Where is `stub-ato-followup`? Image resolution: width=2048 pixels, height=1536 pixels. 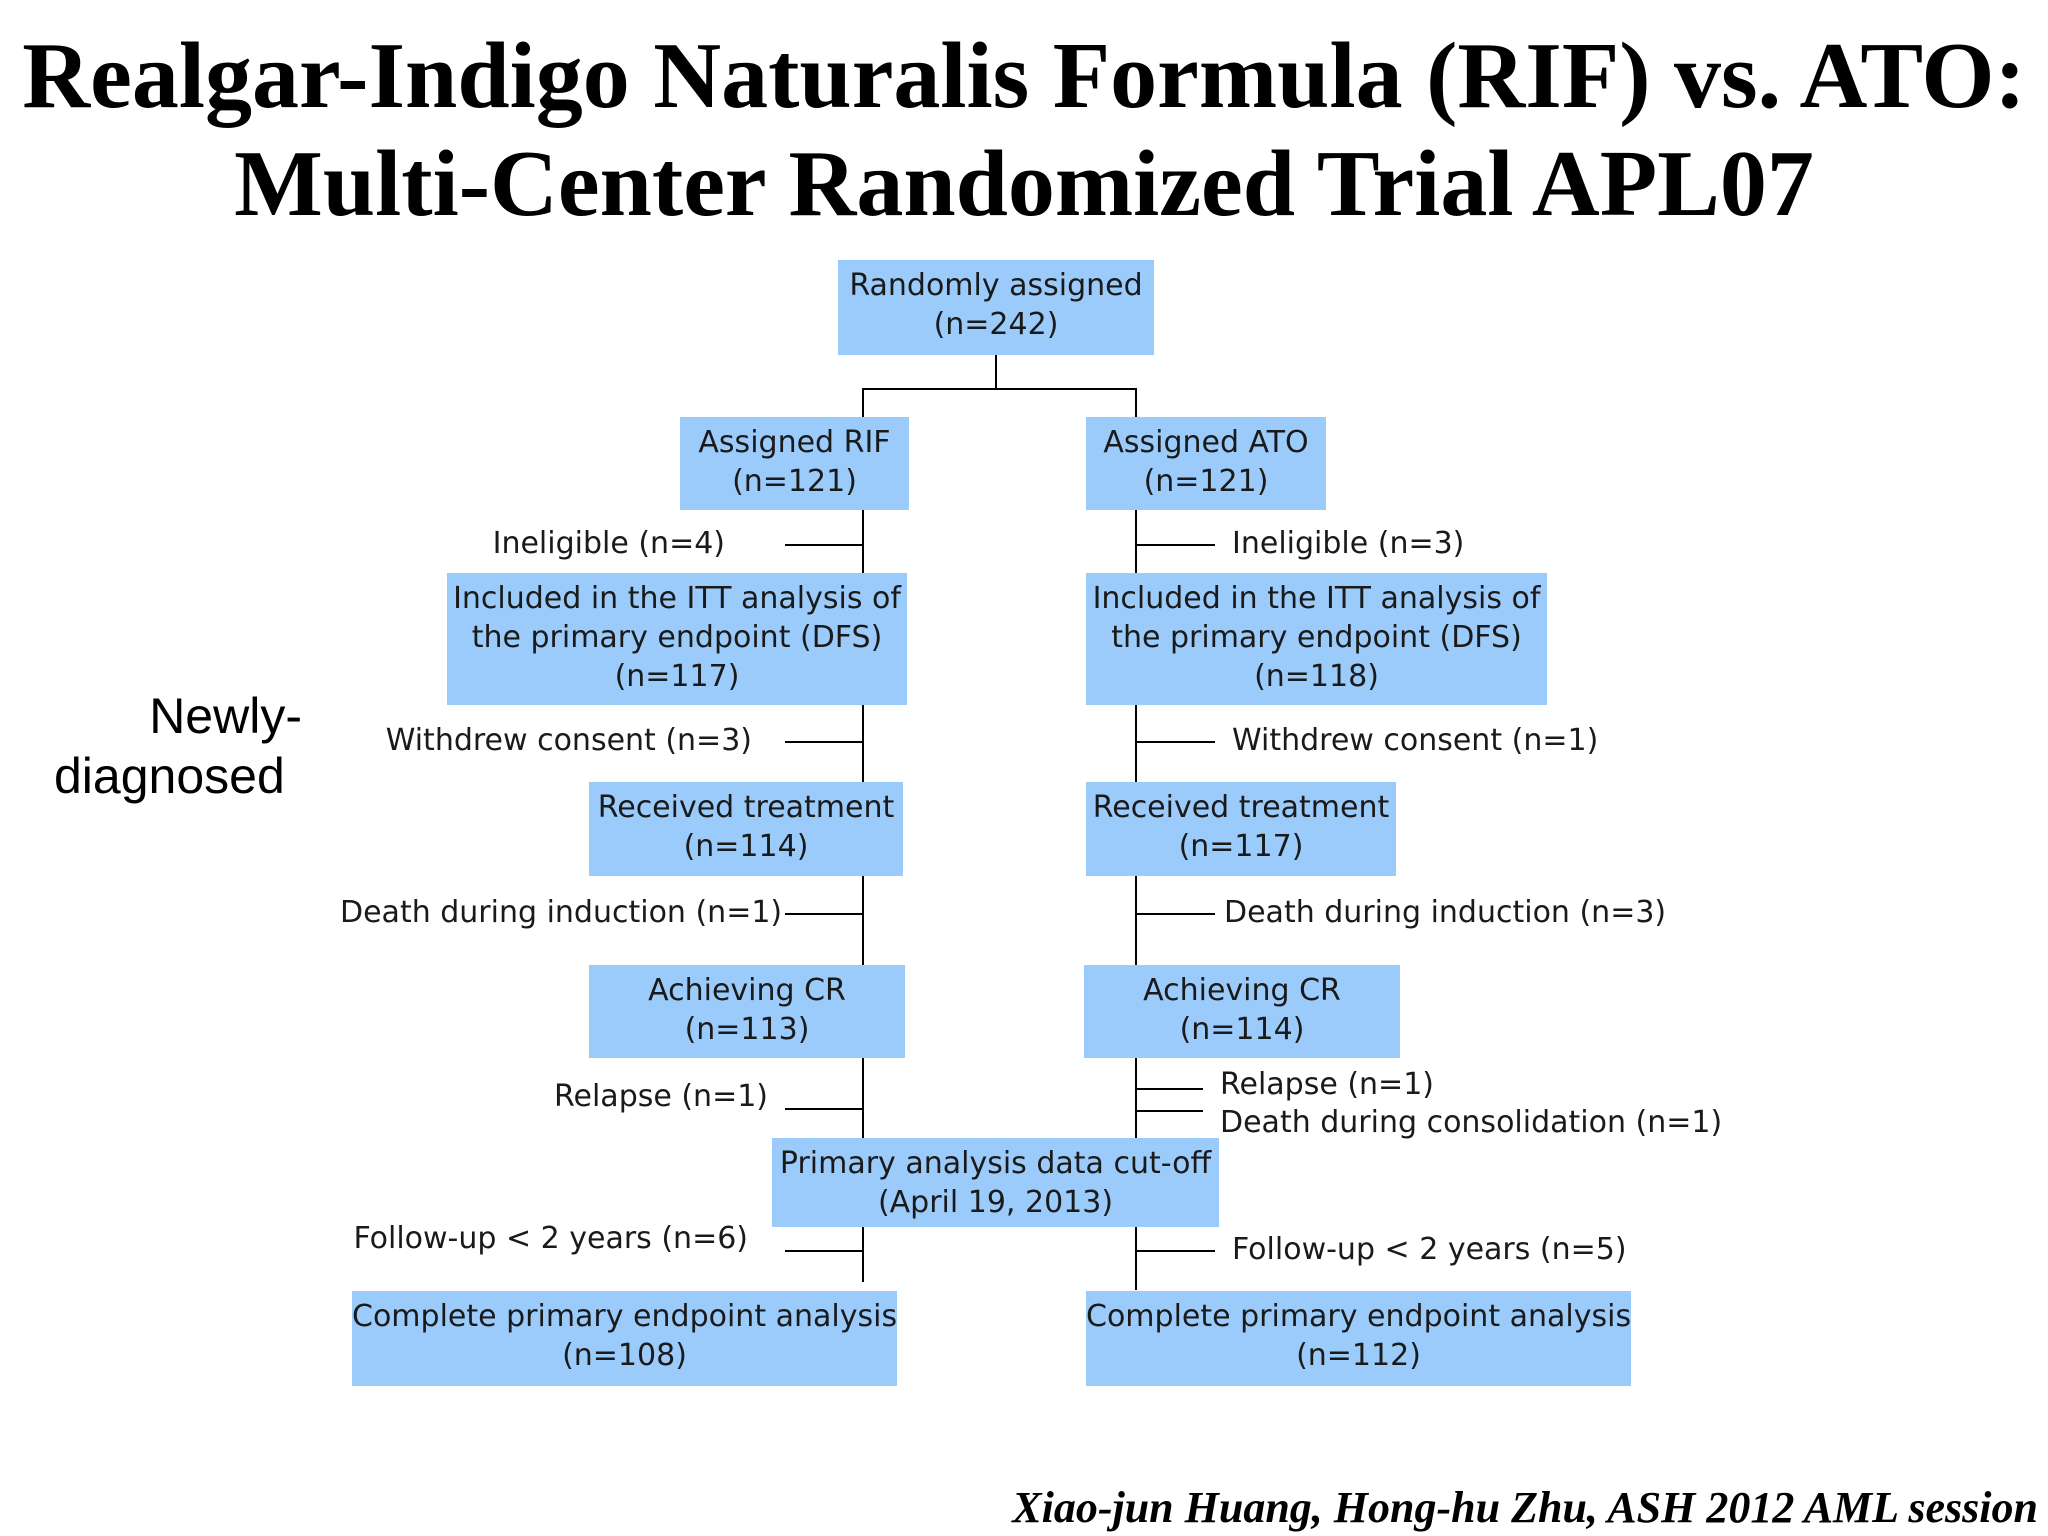 stub-ato-followup is located at coordinates (1175, 1251).